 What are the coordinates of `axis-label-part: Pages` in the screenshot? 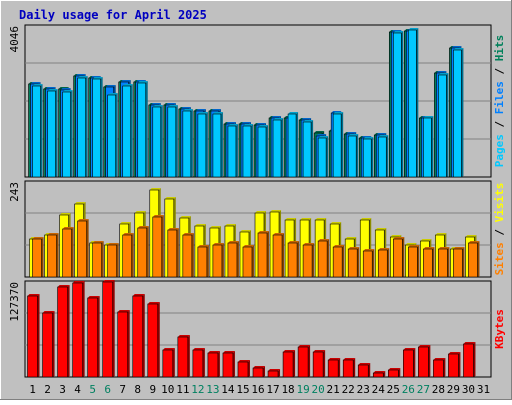 It's located at (499, 150).